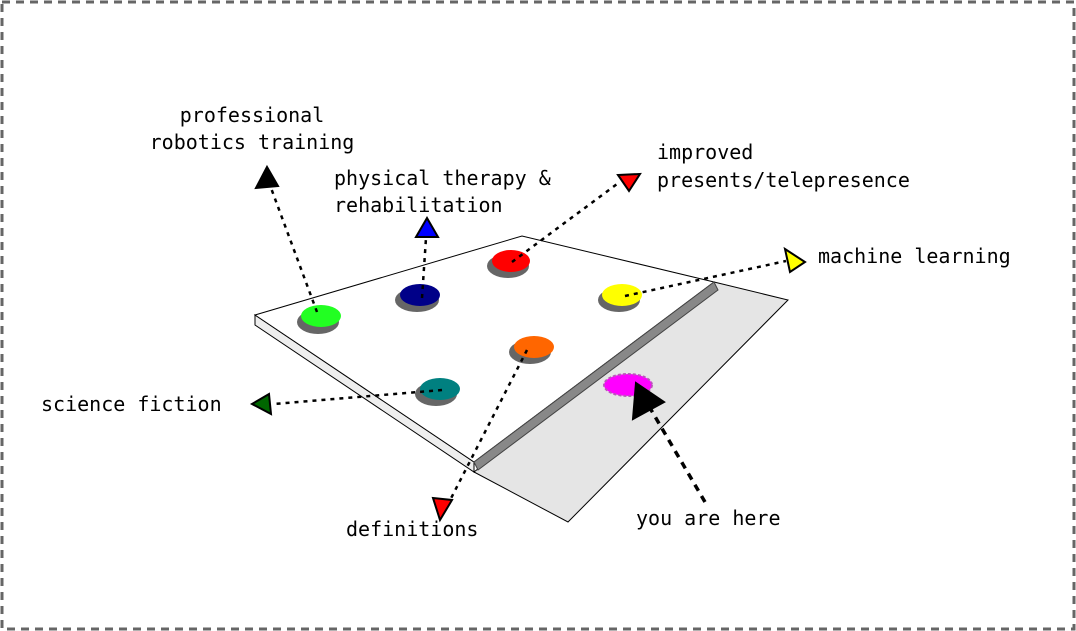 Image resolution: width=1076 pixels, height=631 pixels. What do you see at coordinates (705, 278) in the screenshot?
I see `line-machine-learning` at bounding box center [705, 278].